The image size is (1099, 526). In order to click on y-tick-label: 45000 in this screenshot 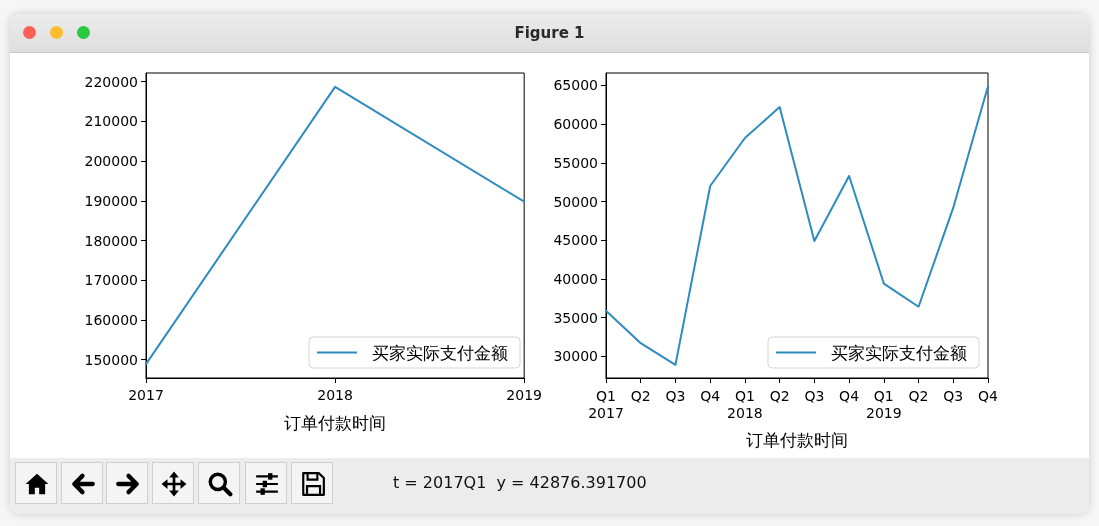, I will do `click(575, 240)`.